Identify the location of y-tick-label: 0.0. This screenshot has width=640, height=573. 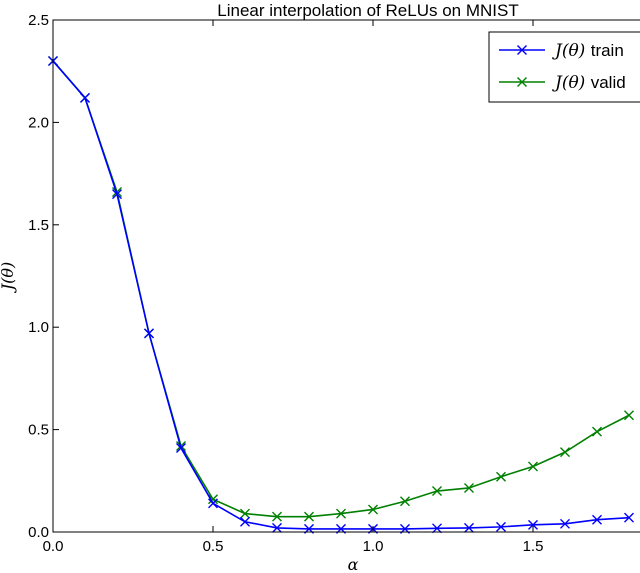
(38, 532).